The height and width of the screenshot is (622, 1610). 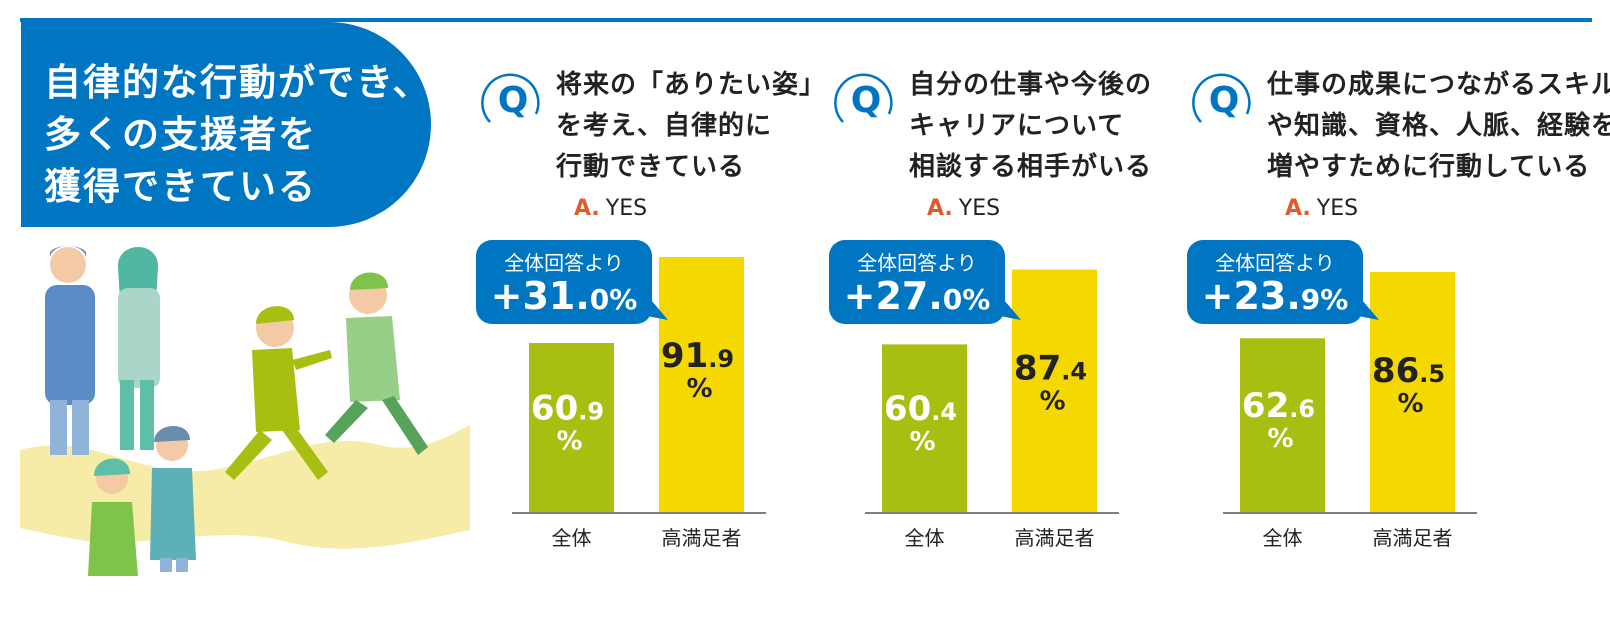 What do you see at coordinates (1278, 406) in the screenshot?
I see `bar-value-label: 62.6` at bounding box center [1278, 406].